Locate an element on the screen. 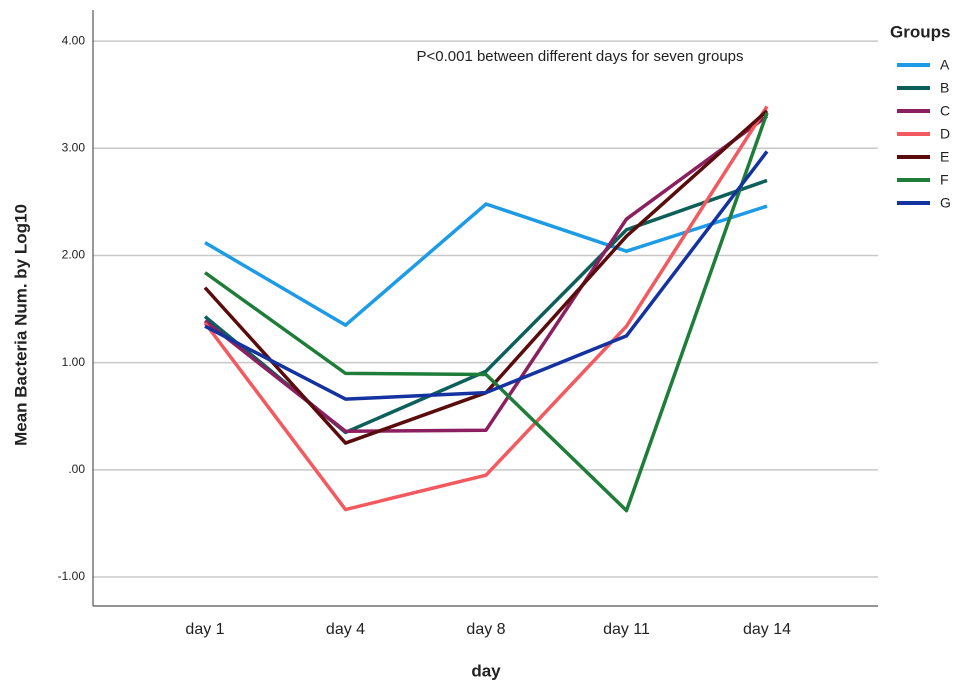  legend-label: A is located at coordinates (945, 65).